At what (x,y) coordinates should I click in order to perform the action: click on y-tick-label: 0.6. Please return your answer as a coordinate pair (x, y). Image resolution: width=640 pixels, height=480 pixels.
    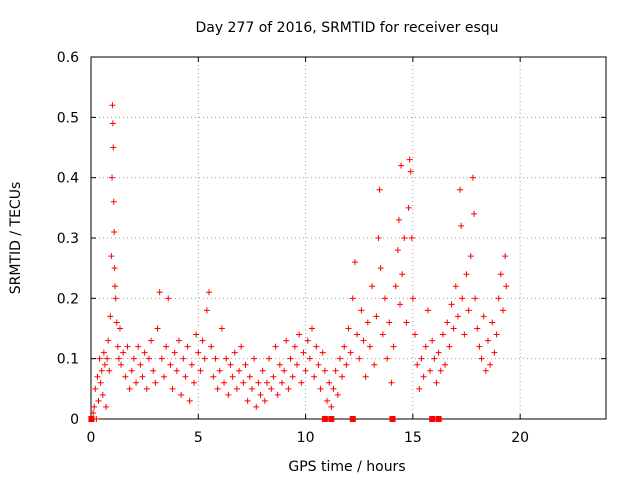
    Looking at the image, I should click on (68, 58).